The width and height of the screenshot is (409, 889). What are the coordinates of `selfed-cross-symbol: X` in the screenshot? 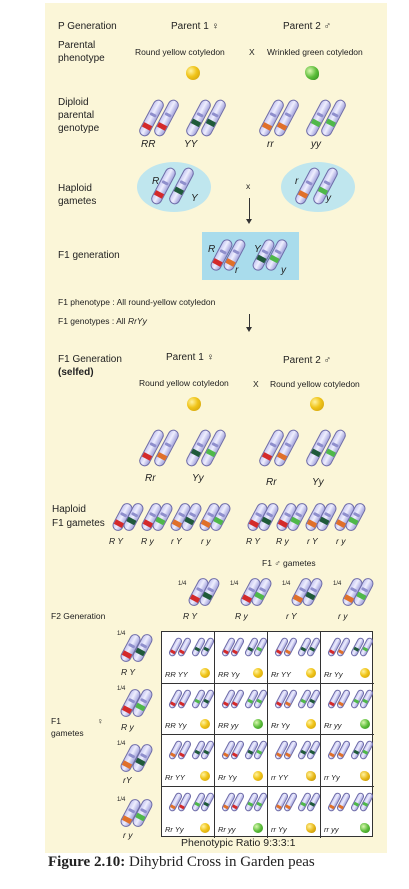 It's located at (256, 384).